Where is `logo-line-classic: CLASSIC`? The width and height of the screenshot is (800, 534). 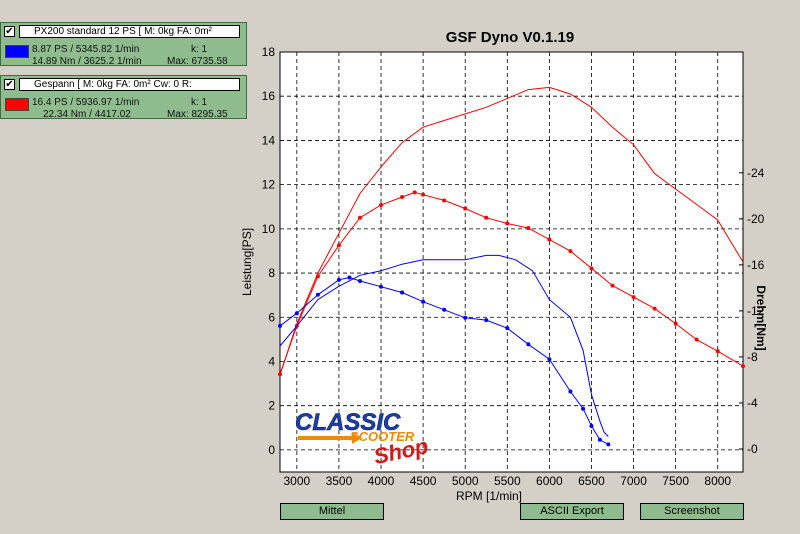 logo-line-classic: CLASSIC is located at coordinates (348, 422).